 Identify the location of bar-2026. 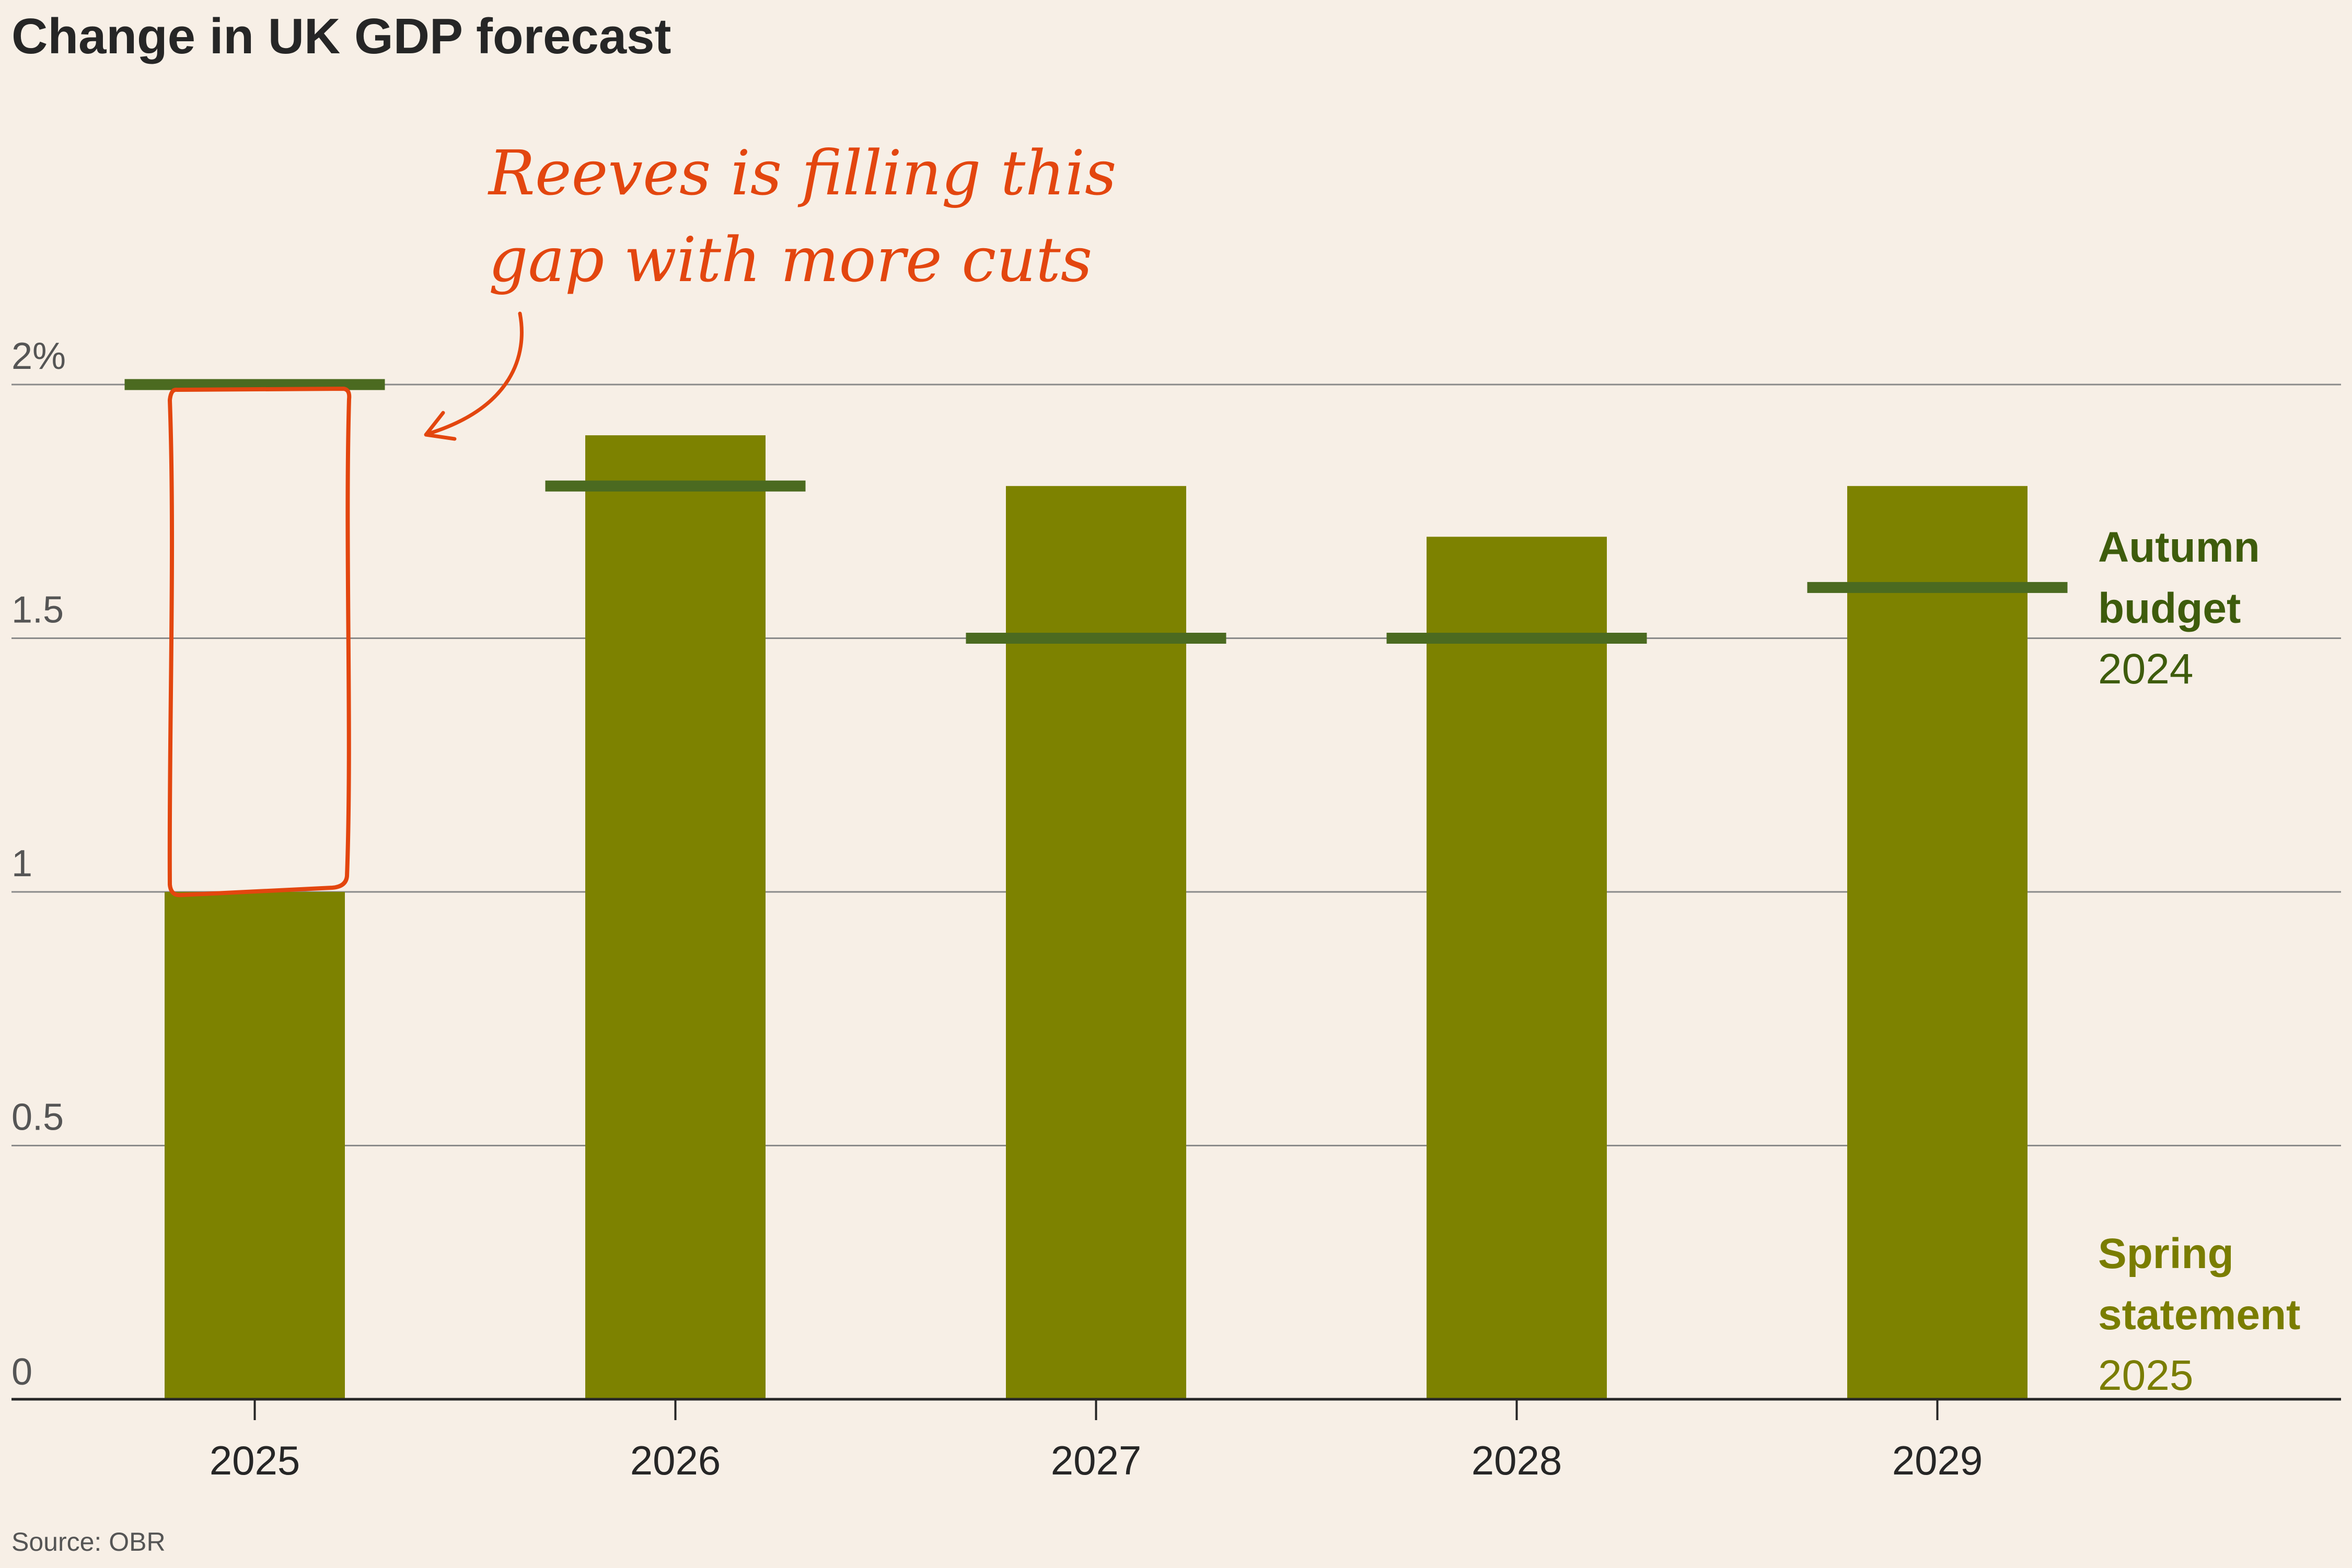
(676, 917).